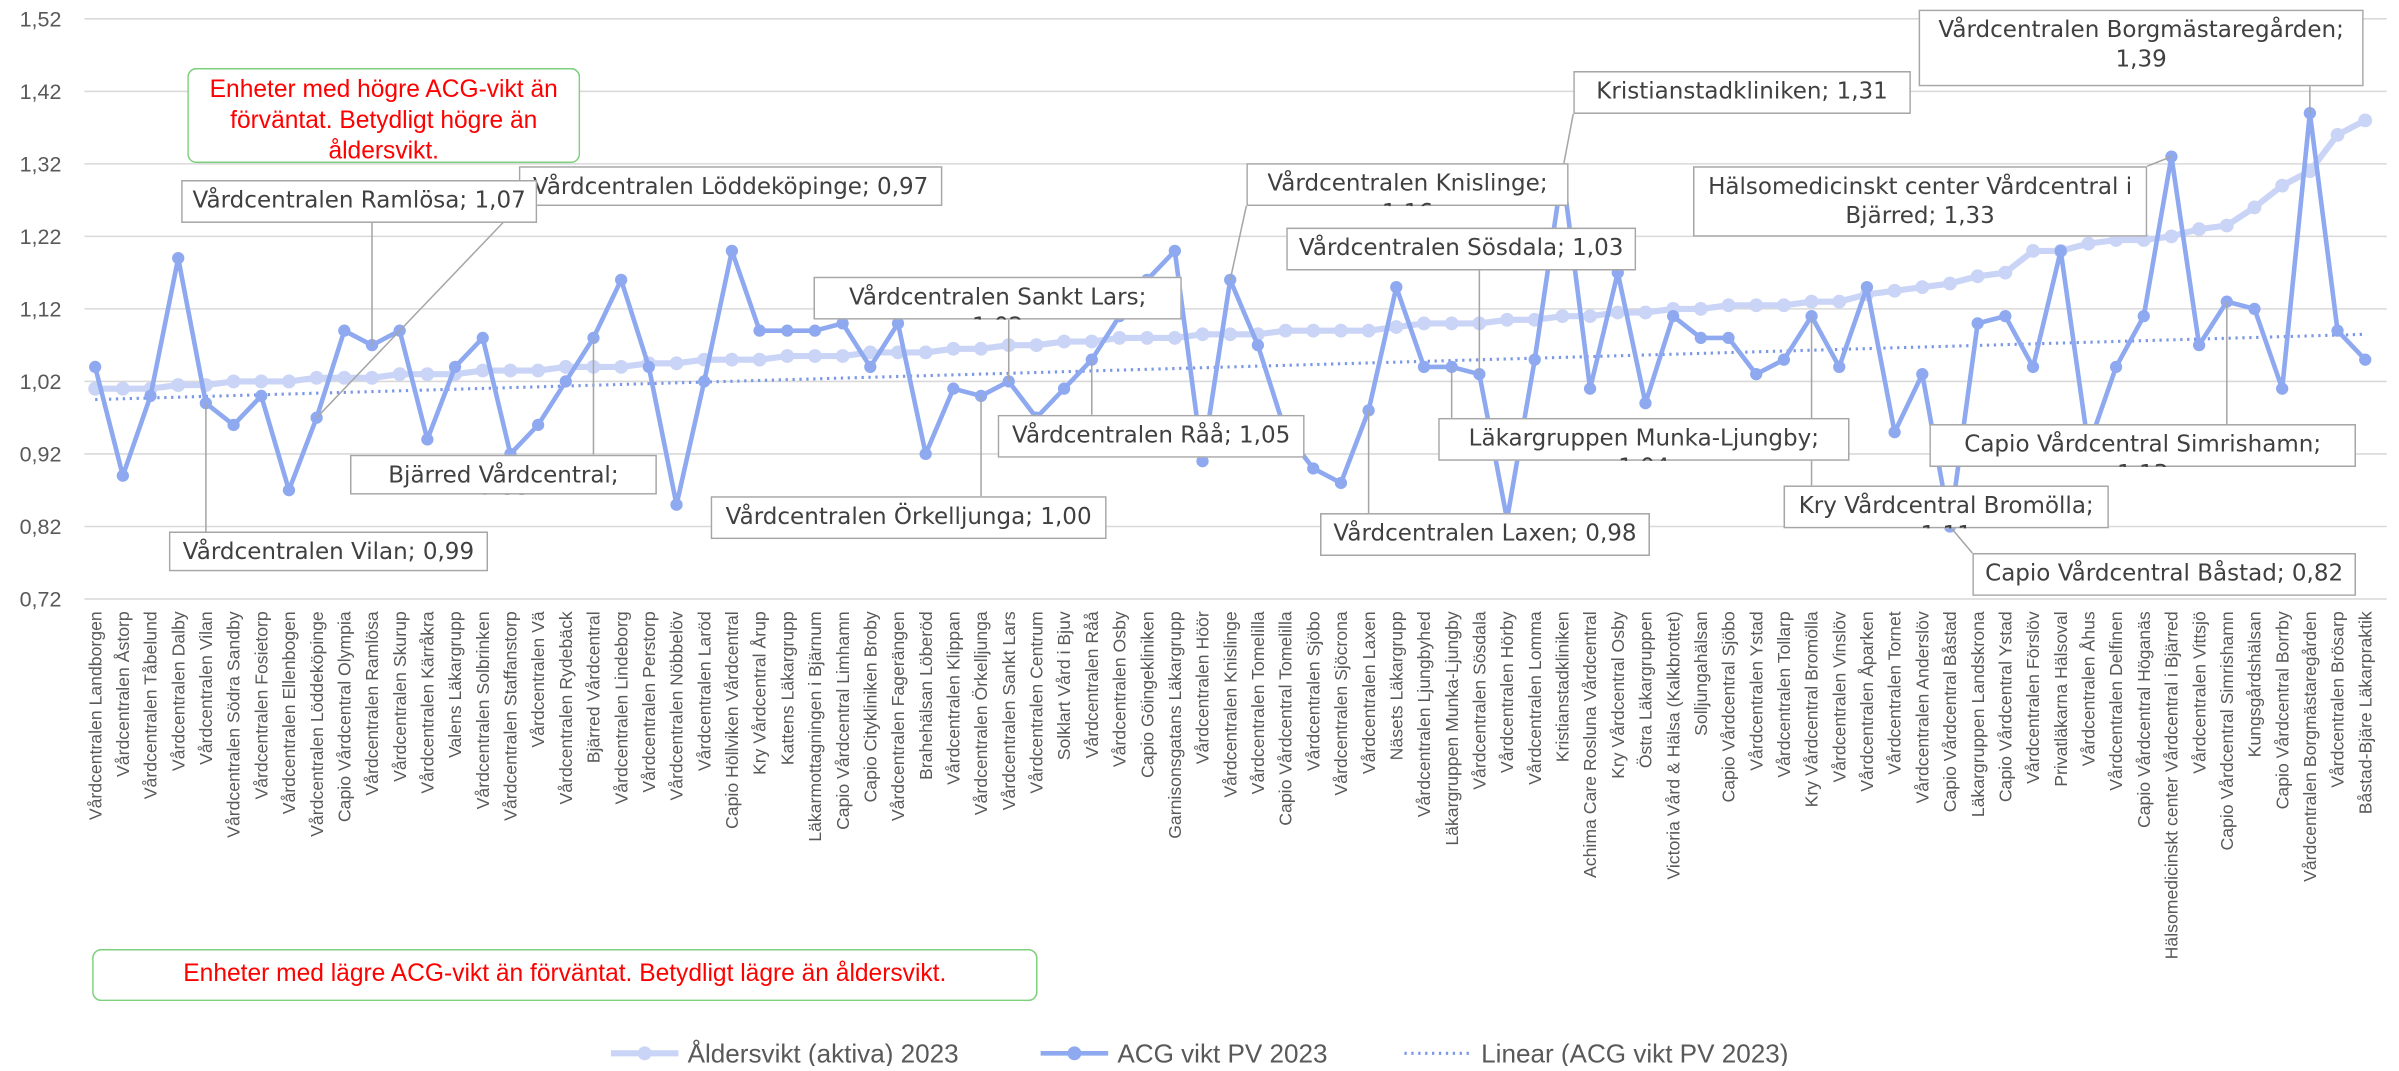 The height and width of the screenshot is (1071, 2399). I want to click on legend-label: Åldersvikt (aktiva) 2023, so click(823, 1052).